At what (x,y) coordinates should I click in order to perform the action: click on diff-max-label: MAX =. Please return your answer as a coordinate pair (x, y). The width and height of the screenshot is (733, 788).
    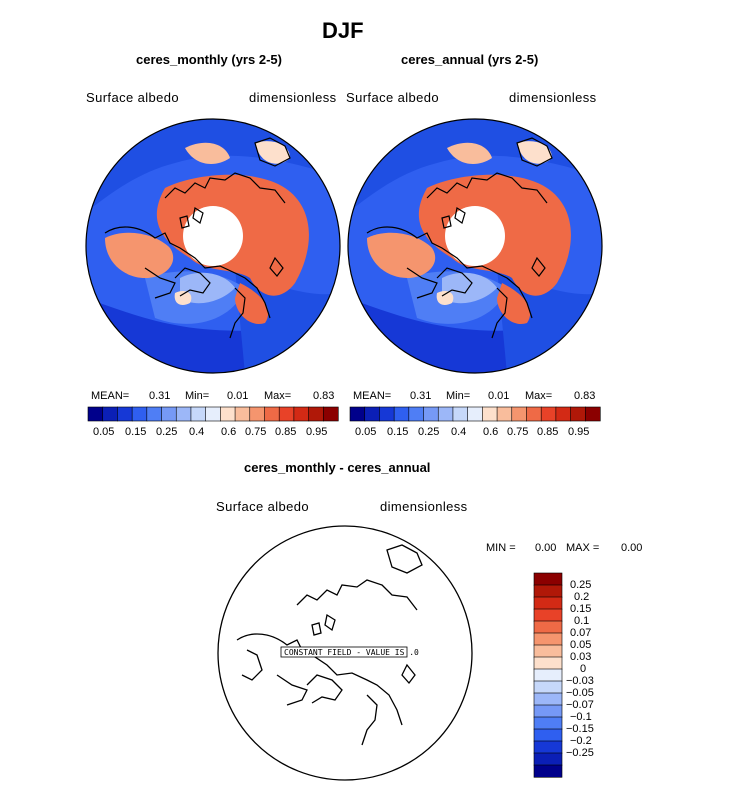
    Looking at the image, I should click on (583, 548).